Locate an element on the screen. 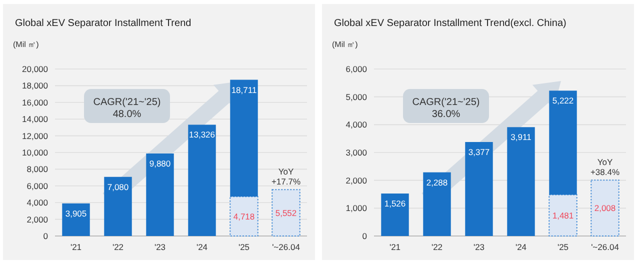  data-label: 2,288 is located at coordinates (437, 182).